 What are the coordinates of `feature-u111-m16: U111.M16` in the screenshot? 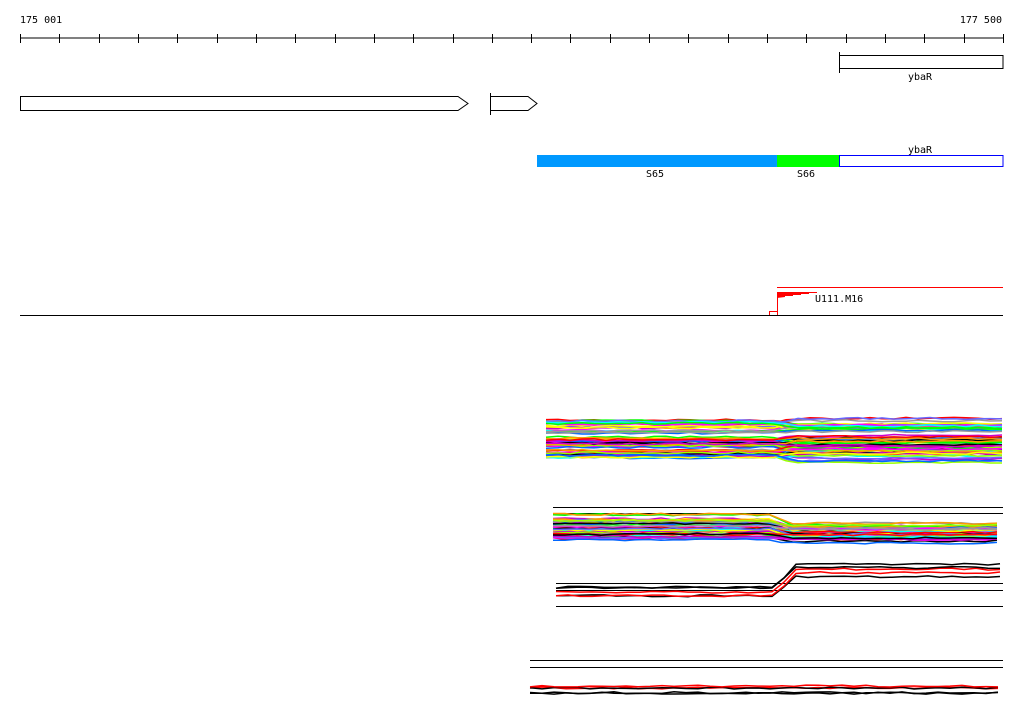 It's located at (886, 301).